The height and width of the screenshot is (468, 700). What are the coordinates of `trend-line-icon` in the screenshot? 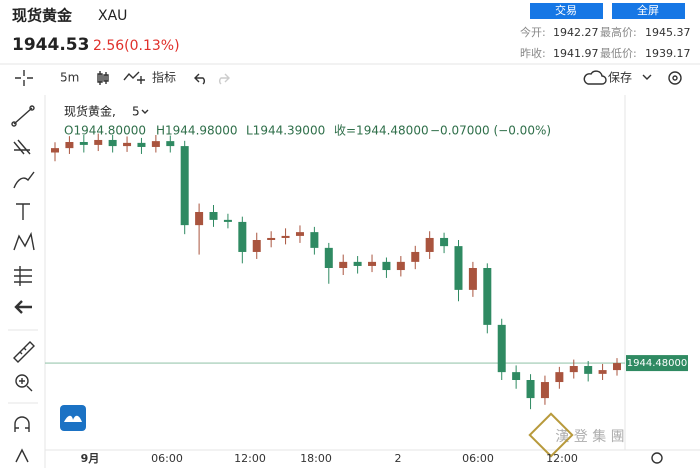 It's located at (23, 116).